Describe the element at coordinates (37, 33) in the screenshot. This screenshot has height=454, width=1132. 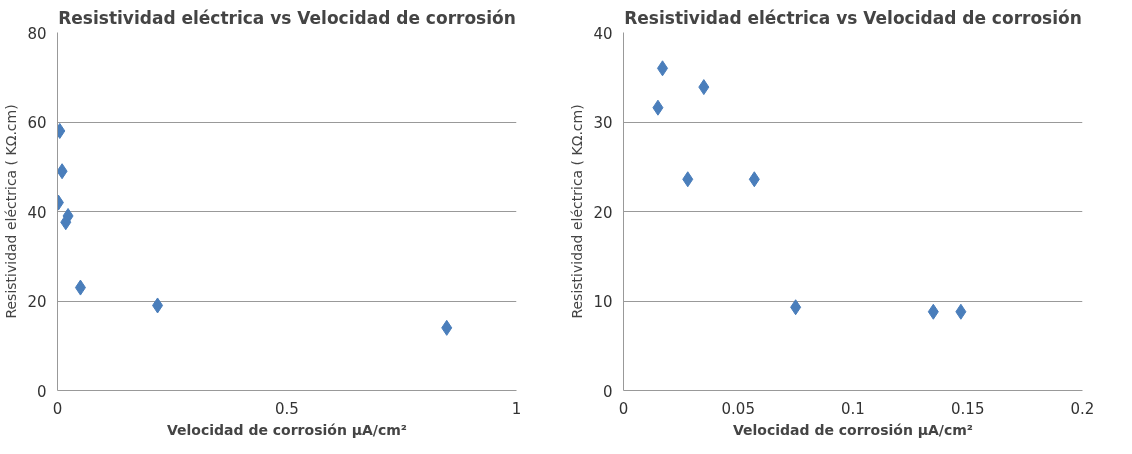
I see `y-tick-label: 80` at that location.